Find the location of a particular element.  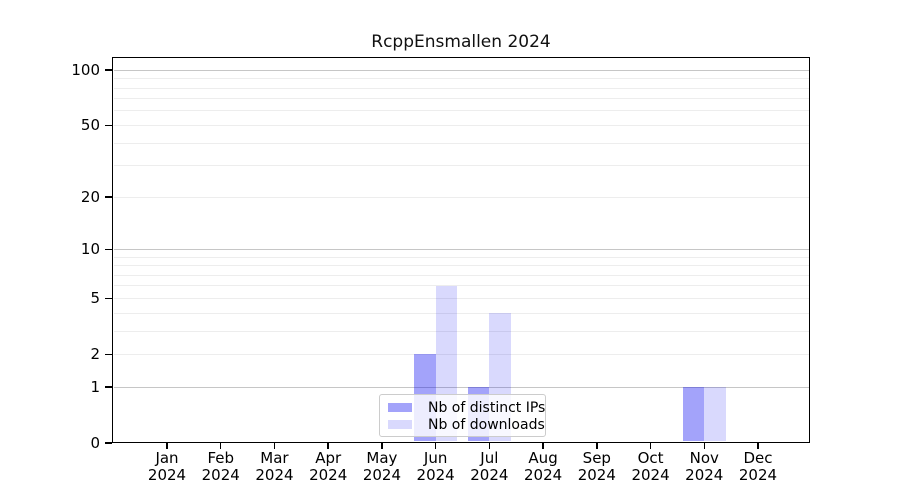

x-tick-label-nov: Nov 2024 is located at coordinates (704, 467).